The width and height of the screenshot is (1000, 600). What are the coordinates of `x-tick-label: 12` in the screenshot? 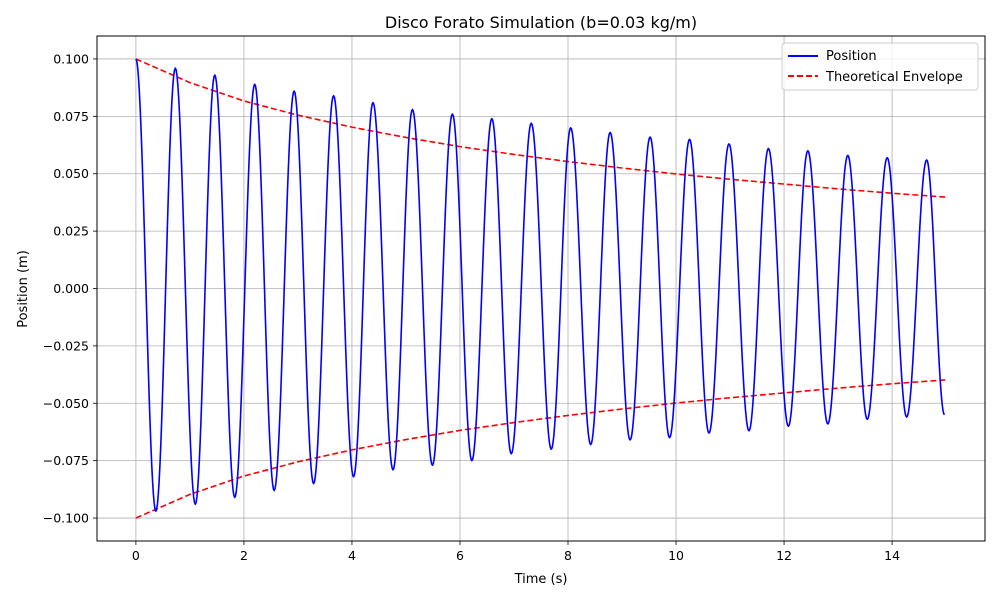 It's located at (784, 555).